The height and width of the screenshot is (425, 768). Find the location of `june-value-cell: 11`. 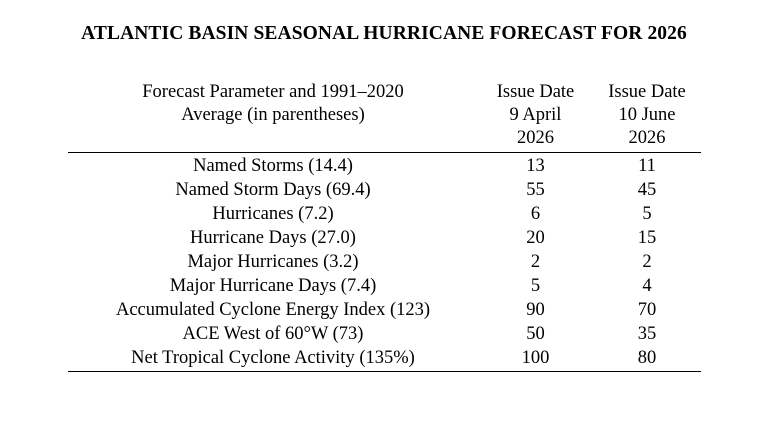

june-value-cell: 11 is located at coordinates (647, 166).